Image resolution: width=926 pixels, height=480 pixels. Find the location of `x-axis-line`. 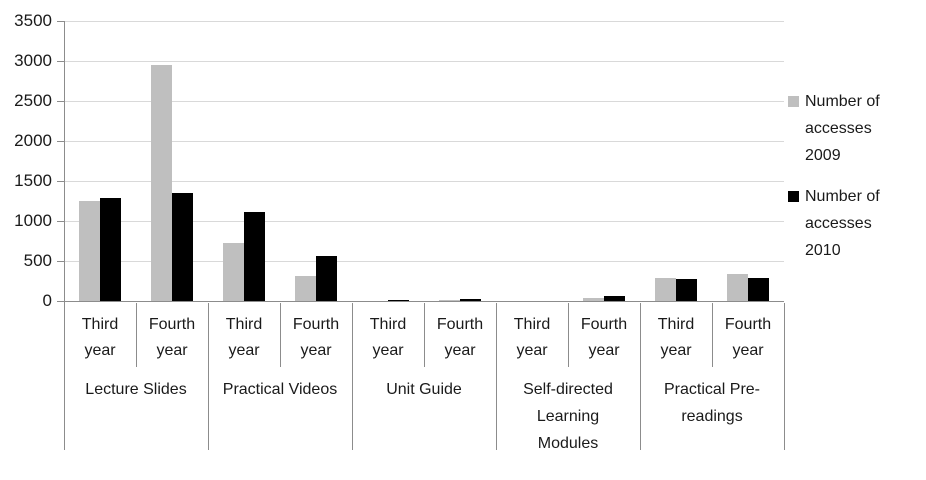

x-axis-line is located at coordinates (420, 301).